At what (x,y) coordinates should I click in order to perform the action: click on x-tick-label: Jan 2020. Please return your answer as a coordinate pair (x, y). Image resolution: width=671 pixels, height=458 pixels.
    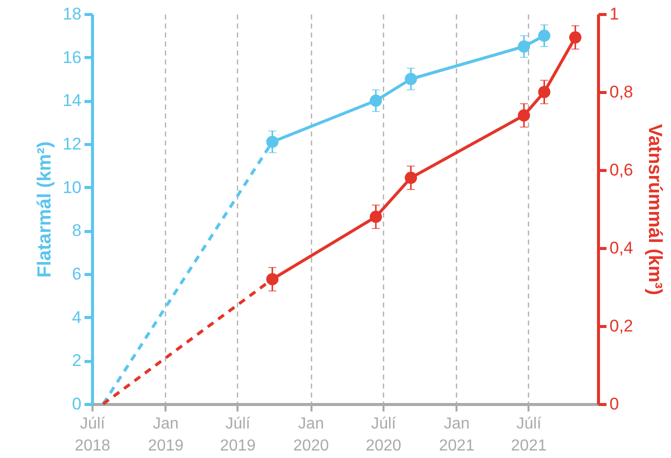
    Looking at the image, I should click on (311, 435).